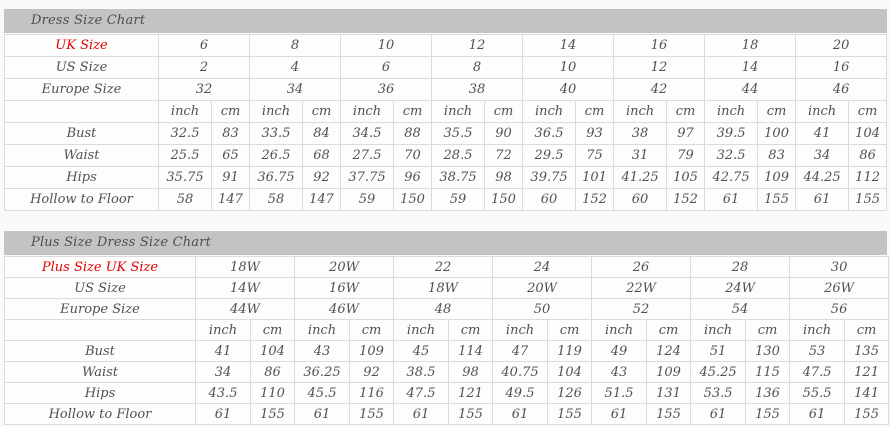 The height and width of the screenshot is (427, 891). Describe the element at coordinates (549, 199) in the screenshot. I see `measure-inch-cell: 60` at that location.